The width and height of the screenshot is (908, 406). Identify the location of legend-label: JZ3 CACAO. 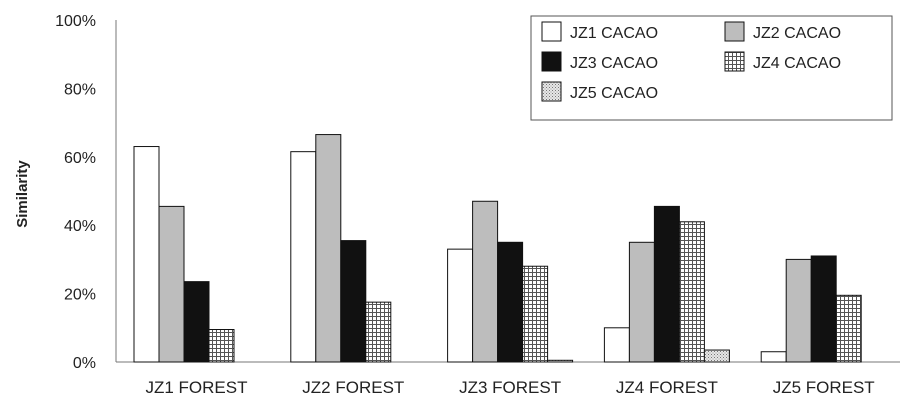
(614, 63).